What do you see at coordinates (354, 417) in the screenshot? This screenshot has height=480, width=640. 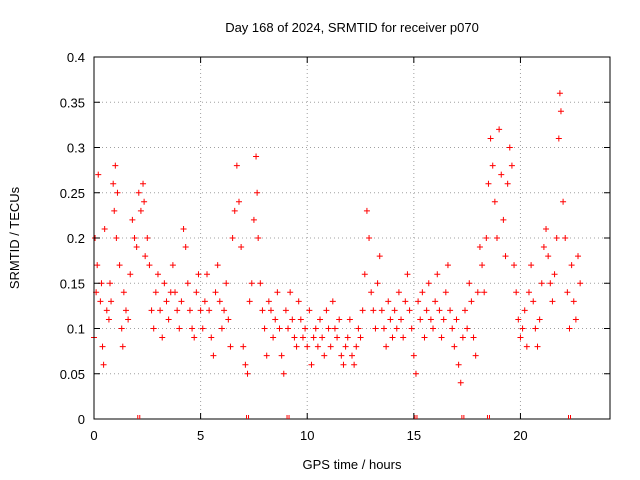 I see `gap-markers` at bounding box center [354, 417].